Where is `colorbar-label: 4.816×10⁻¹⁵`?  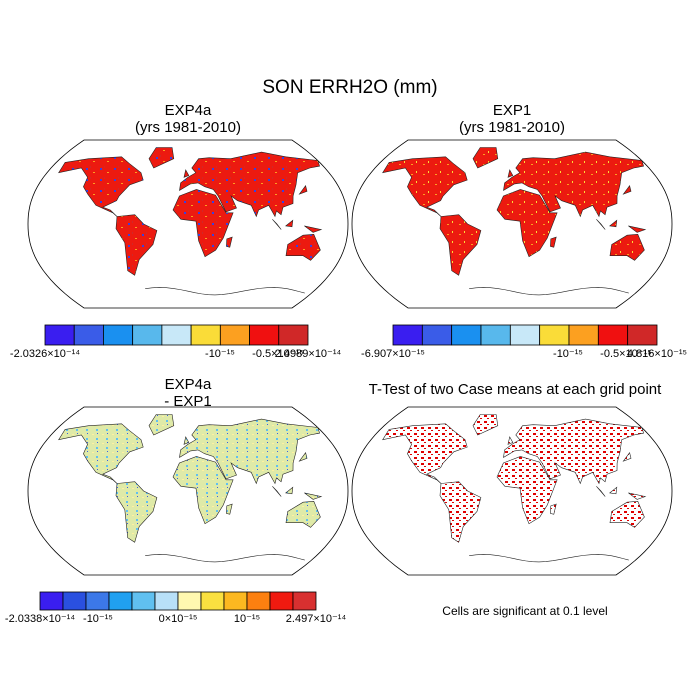
colorbar-label: 4.816×10⁻¹⁵ is located at coordinates (657, 354).